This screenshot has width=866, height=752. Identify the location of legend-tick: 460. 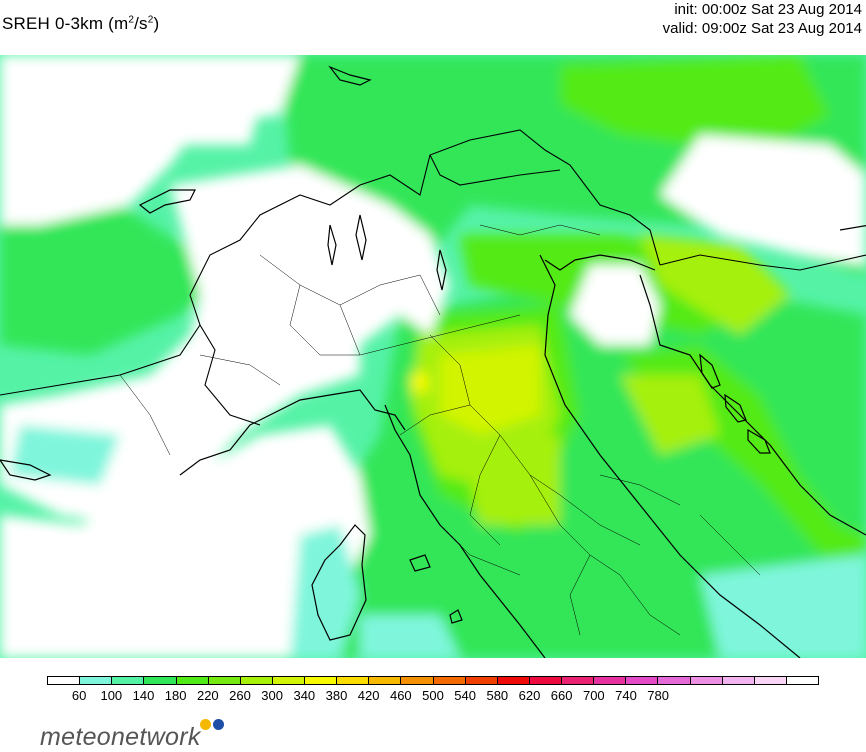
(400, 695).